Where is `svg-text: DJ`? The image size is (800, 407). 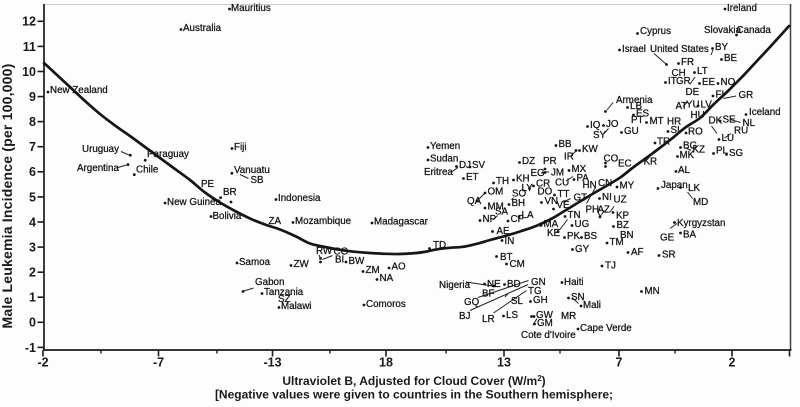
svg-text: DJ is located at coordinates (465, 165).